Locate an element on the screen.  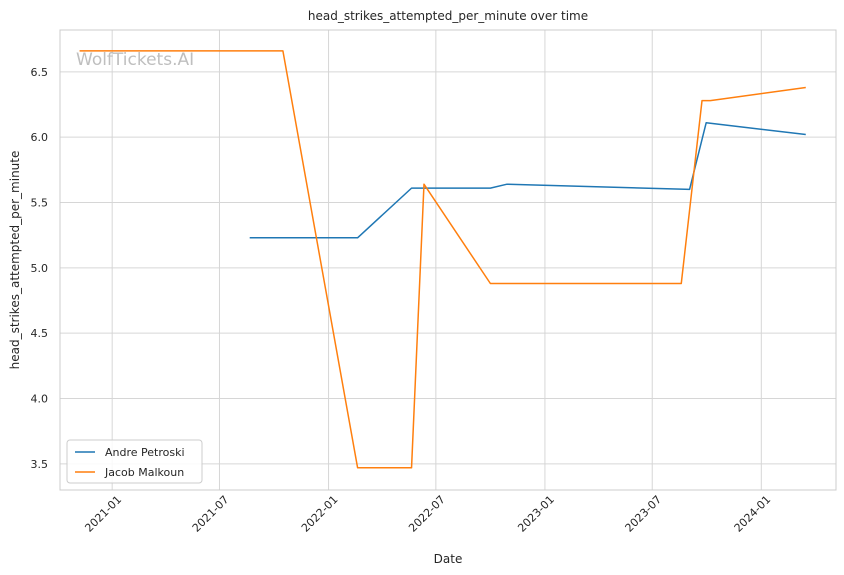
y-tick-label: 6.0 is located at coordinates (40, 137).